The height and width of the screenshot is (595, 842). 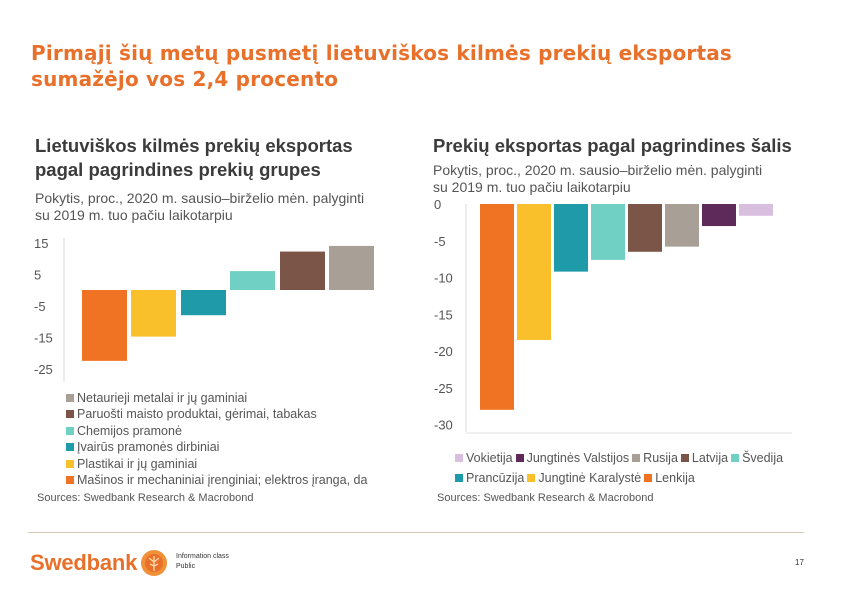 I want to click on legend-label: Vokietija, so click(x=489, y=458).